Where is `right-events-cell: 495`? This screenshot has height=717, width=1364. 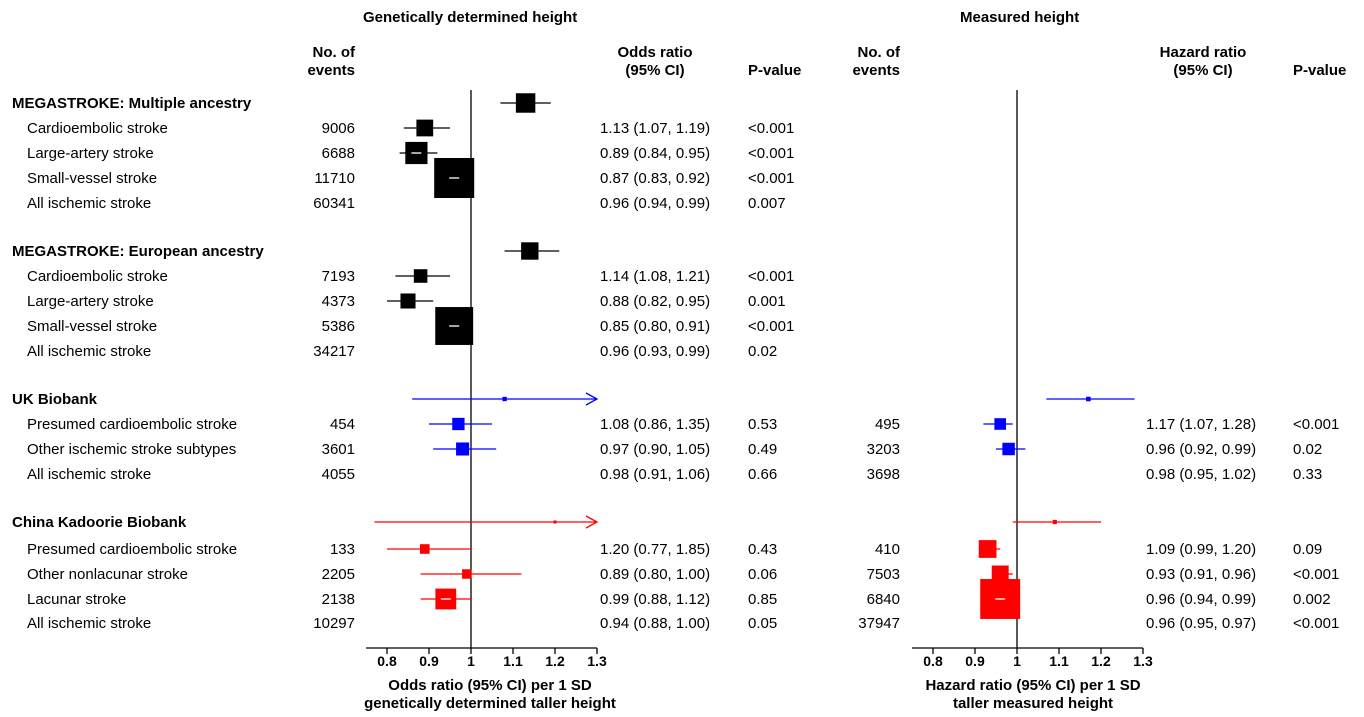
right-events-cell: 495 is located at coordinates (887, 424).